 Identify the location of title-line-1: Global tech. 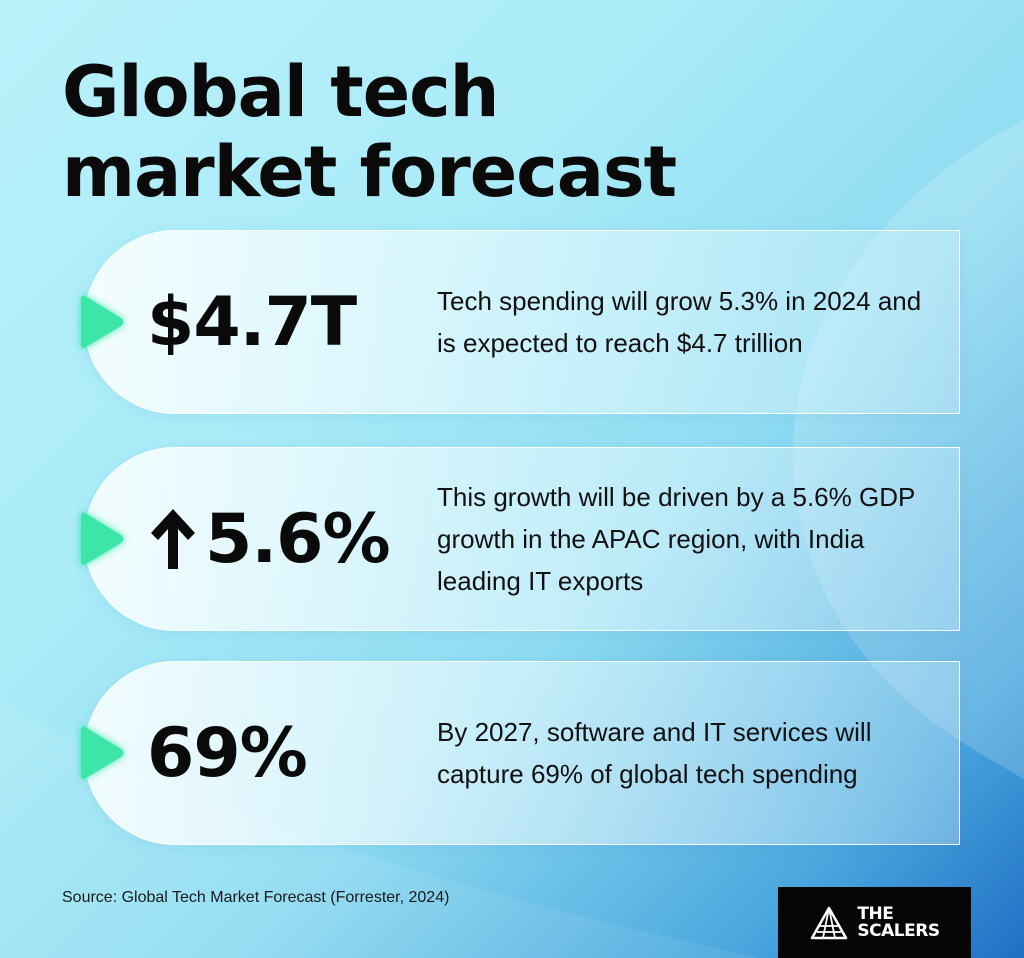
(281, 92).